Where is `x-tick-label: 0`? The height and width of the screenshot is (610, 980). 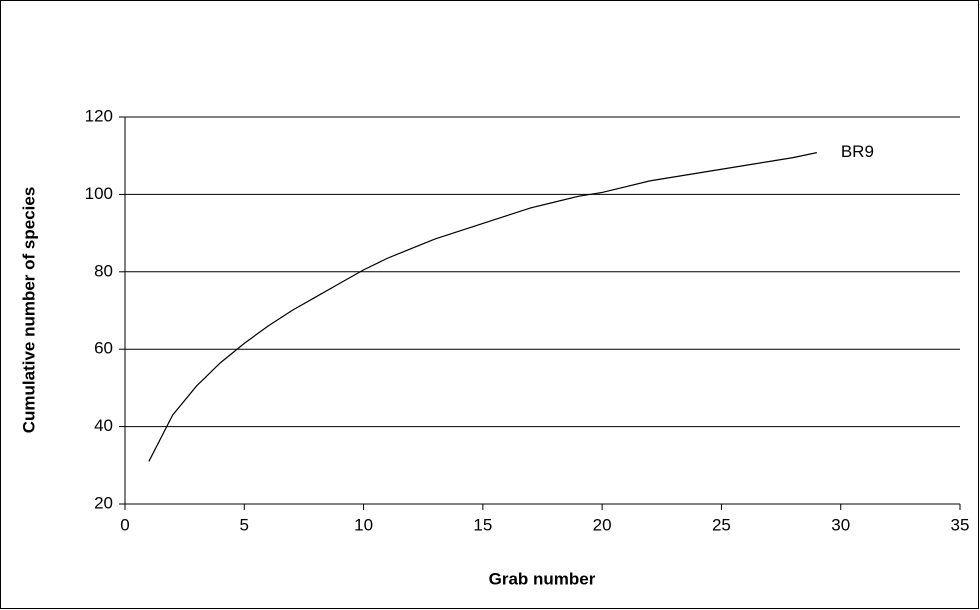 x-tick-label: 0 is located at coordinates (124, 524).